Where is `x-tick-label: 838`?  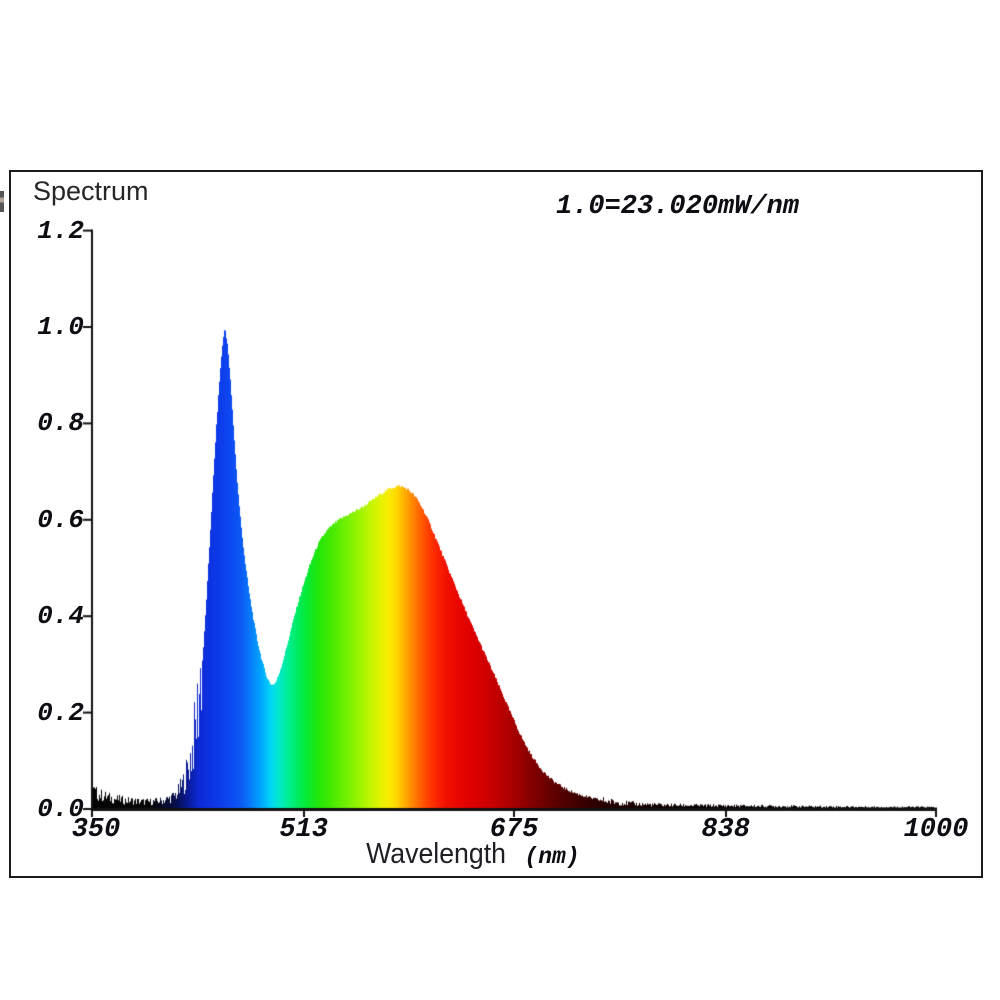
x-tick-label: 838 is located at coordinates (725, 830).